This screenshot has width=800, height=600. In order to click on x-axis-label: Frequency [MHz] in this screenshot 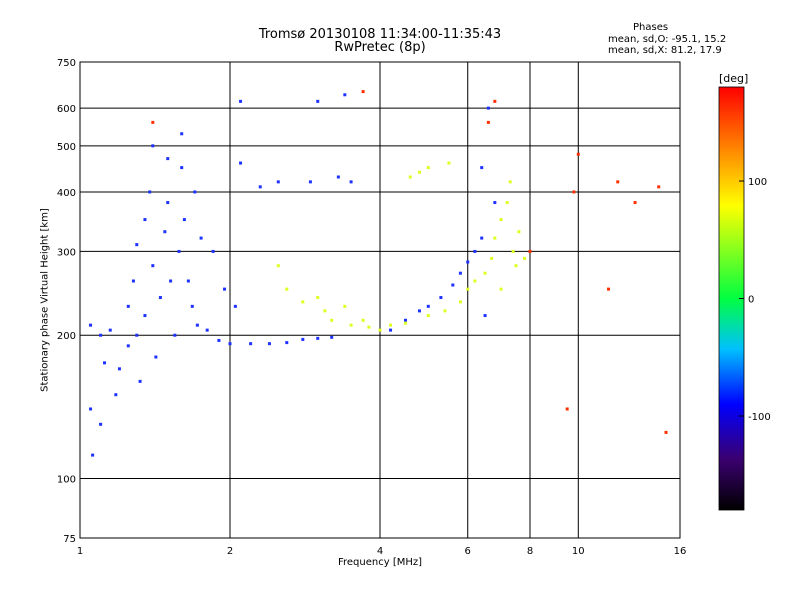, I will do `click(380, 562)`.